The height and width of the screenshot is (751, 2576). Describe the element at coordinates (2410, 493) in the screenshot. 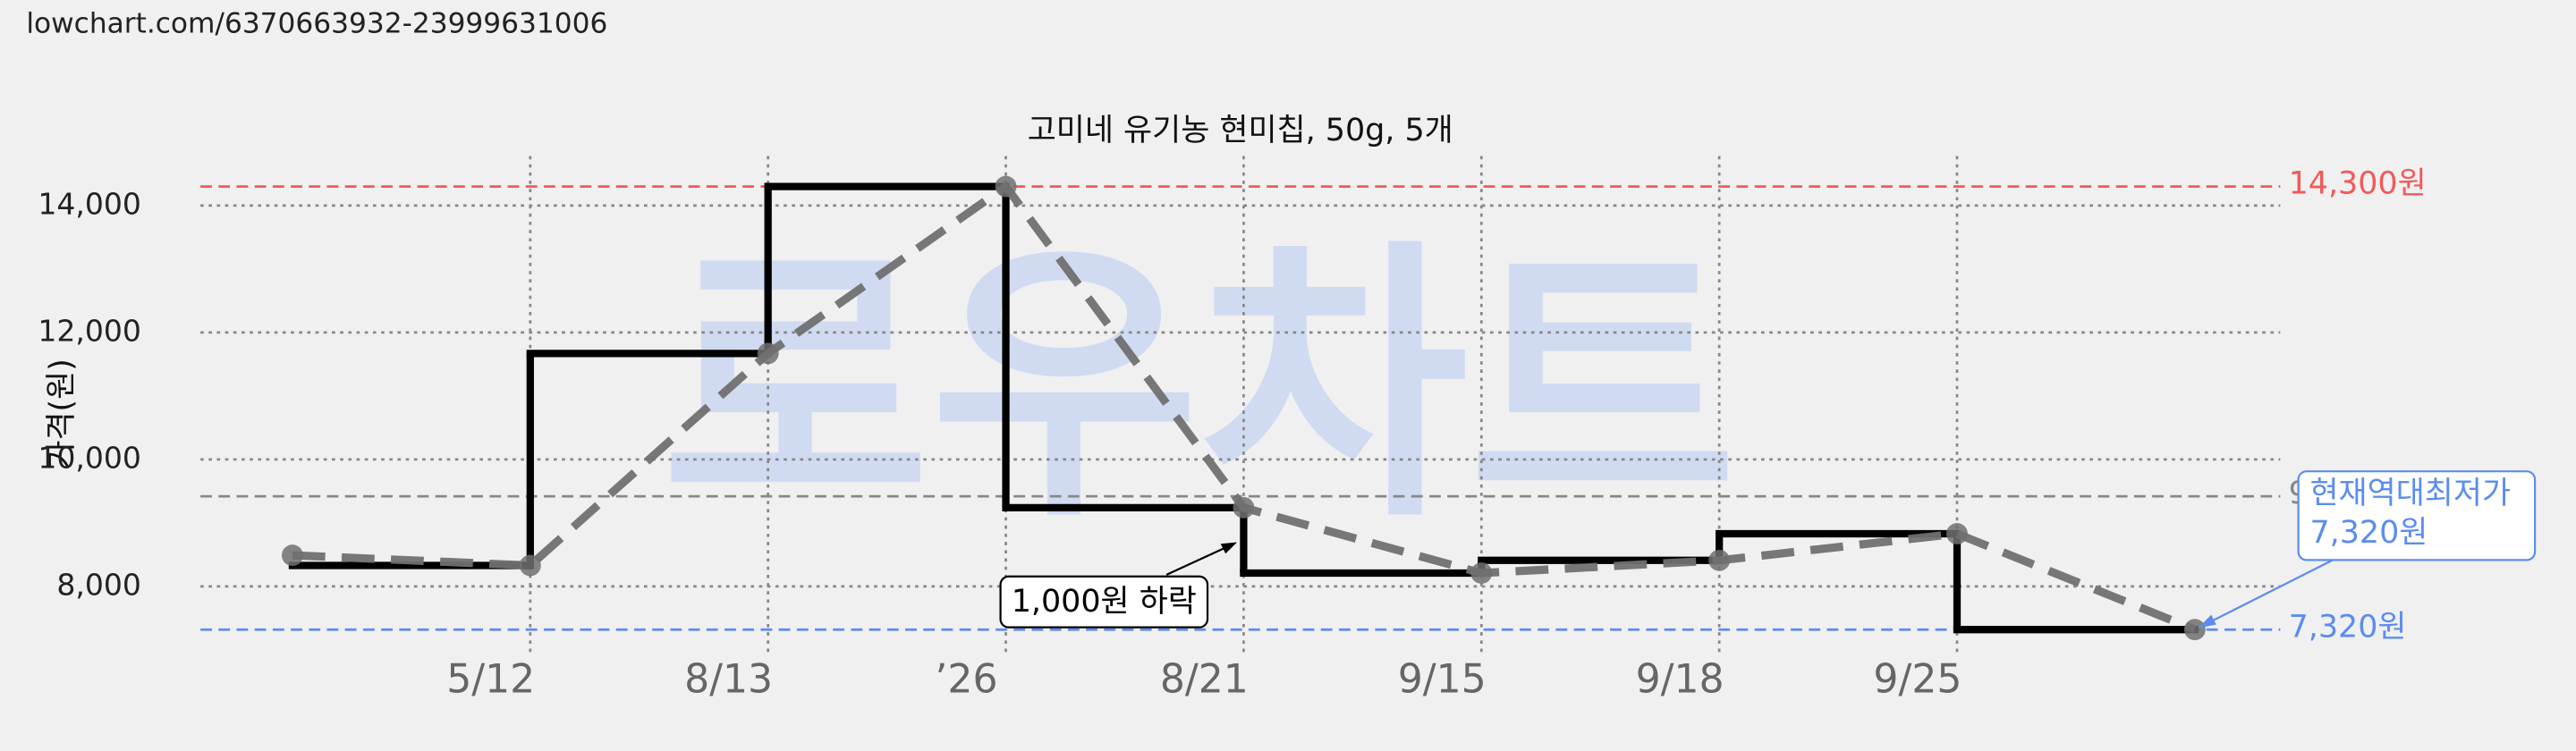

I see `annotation-text: 현재역대최저가` at that location.